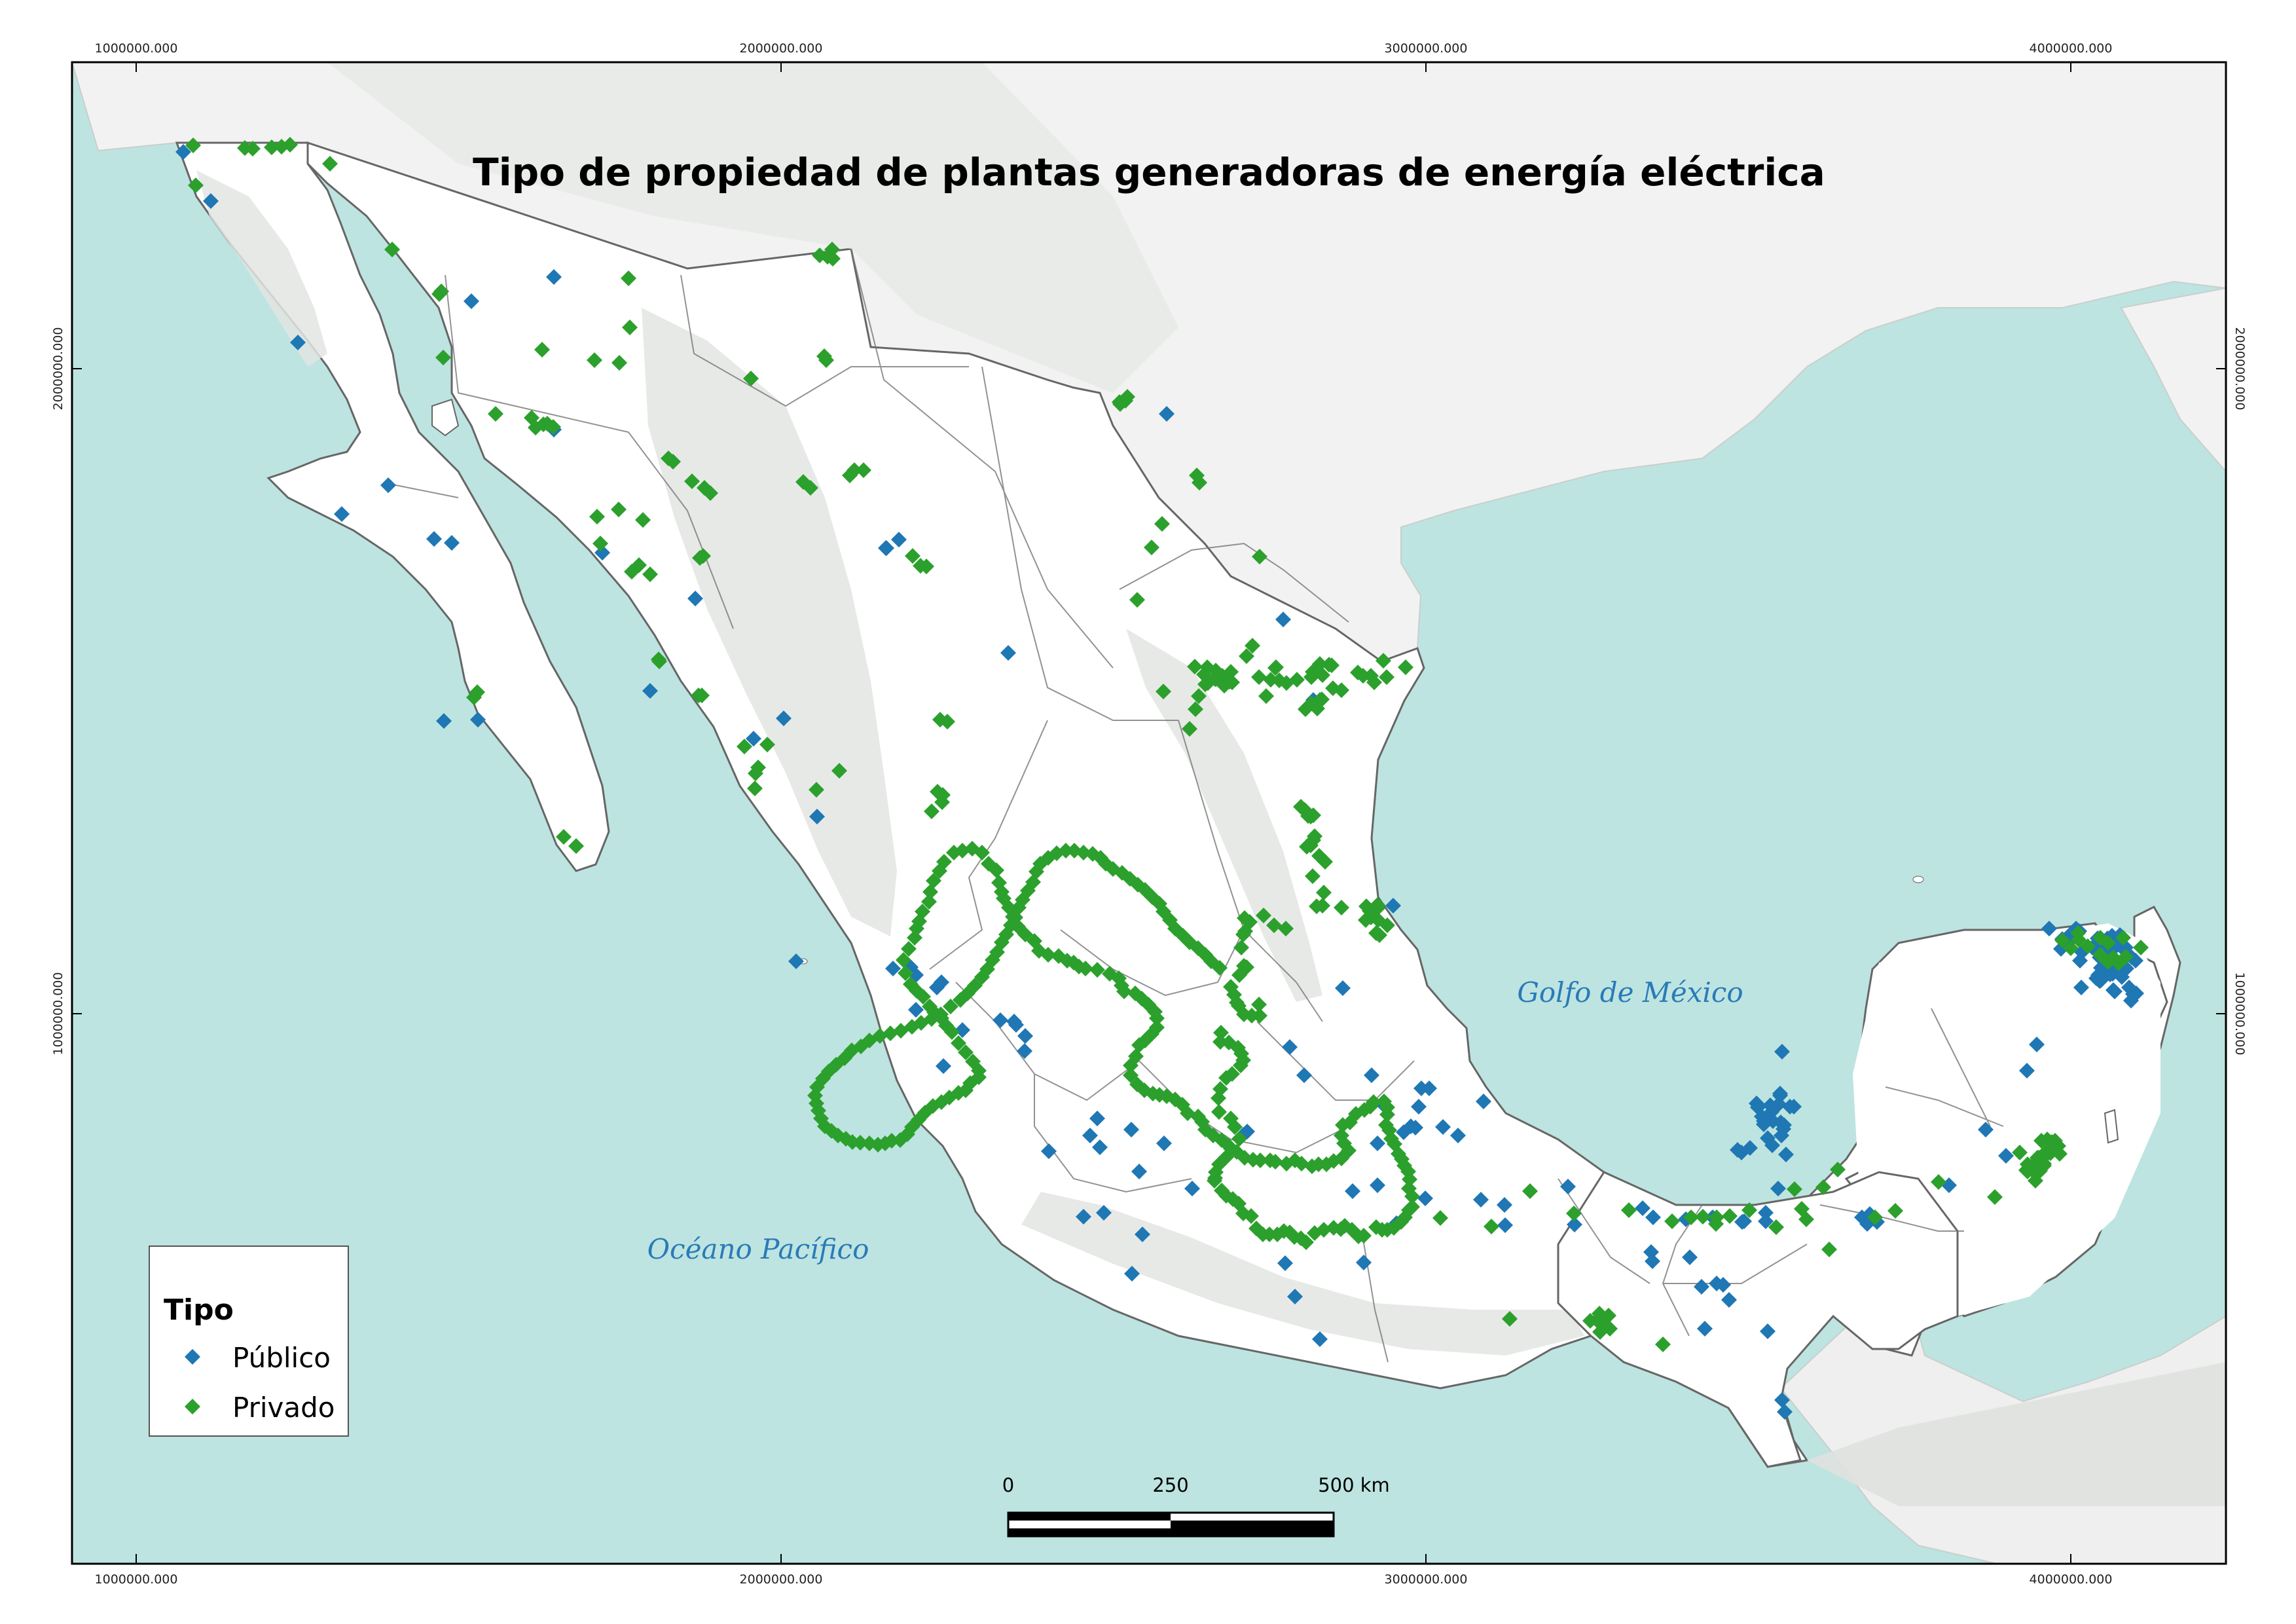 The height and width of the screenshot is (1624, 2296). I want to click on golfo-de-mexico-label: Golfo de México, so click(1630, 992).